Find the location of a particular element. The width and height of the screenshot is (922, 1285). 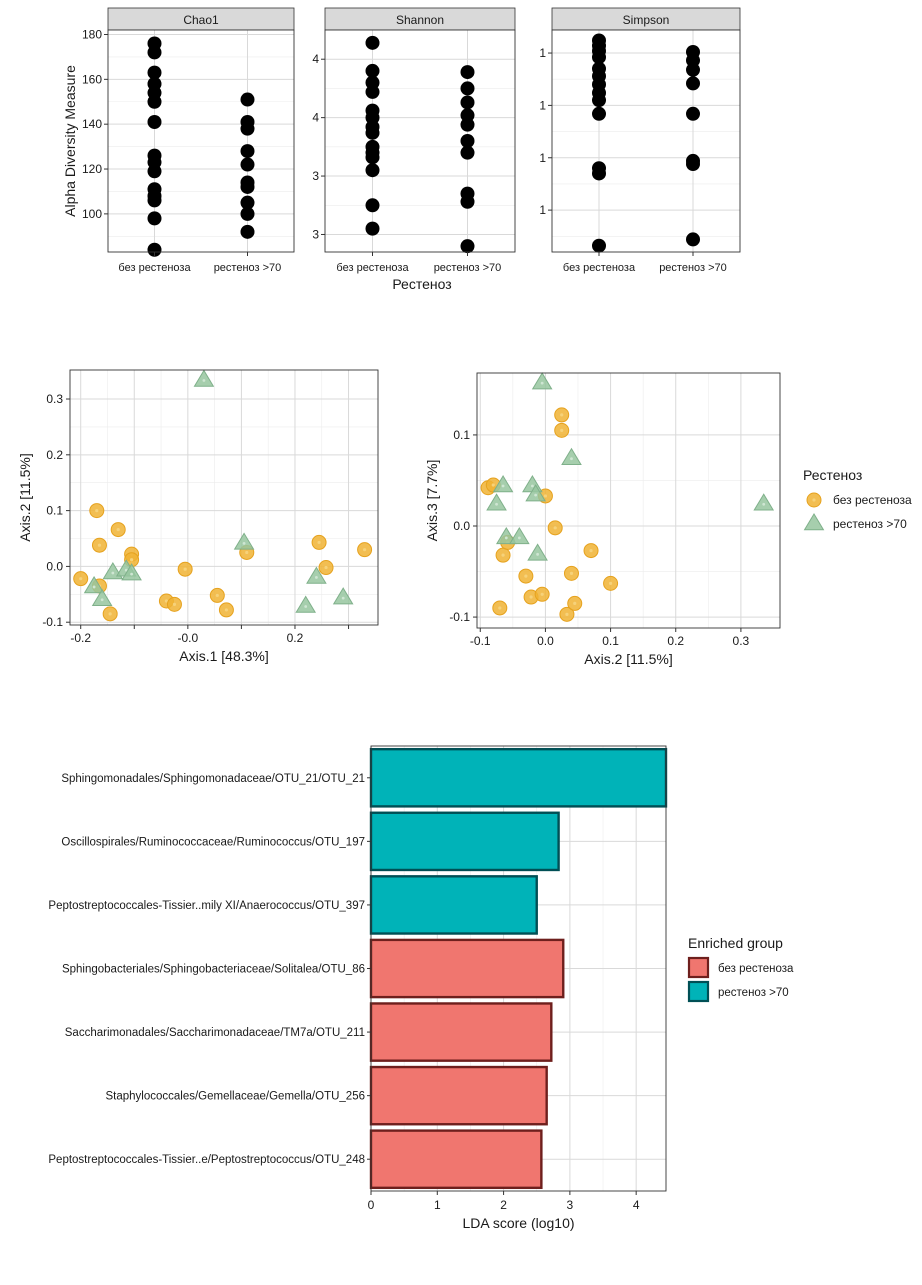

x-axis-title: Axis.1 [48.3%] is located at coordinates (224, 656).